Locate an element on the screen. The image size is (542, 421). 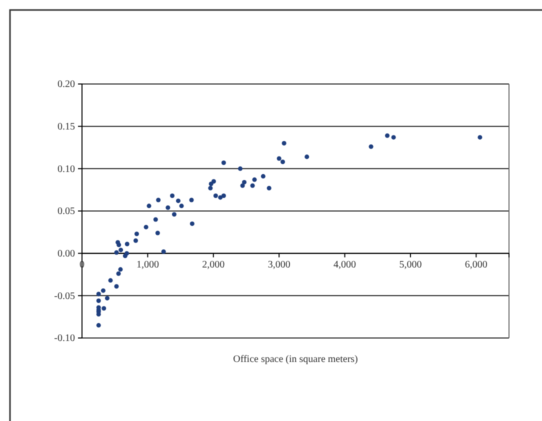
x-tick-label: 2,000 is located at coordinates (213, 264).